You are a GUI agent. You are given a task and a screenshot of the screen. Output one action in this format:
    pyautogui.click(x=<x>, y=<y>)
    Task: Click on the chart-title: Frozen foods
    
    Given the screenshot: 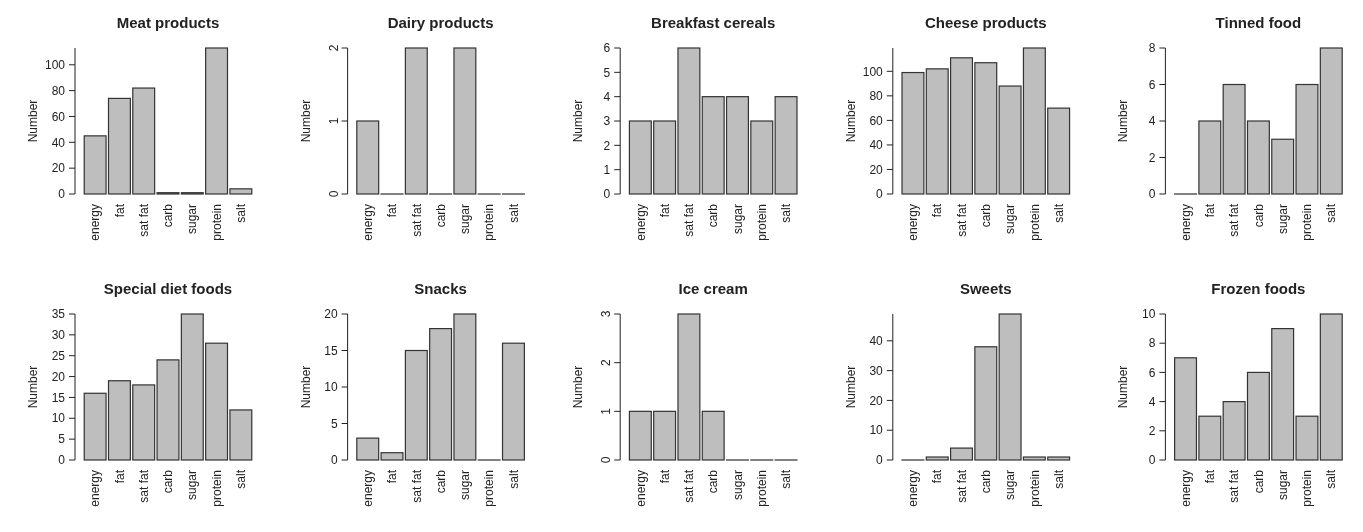 What is the action you would take?
    pyautogui.click(x=1258, y=288)
    